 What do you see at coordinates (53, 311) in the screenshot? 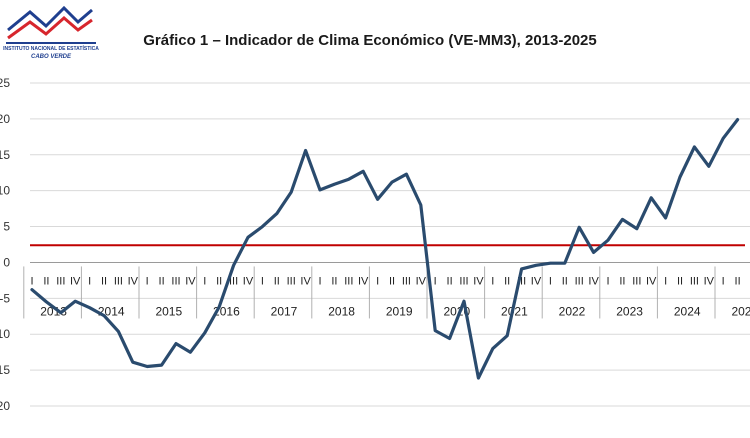
I see `year-label: 2013` at bounding box center [53, 311].